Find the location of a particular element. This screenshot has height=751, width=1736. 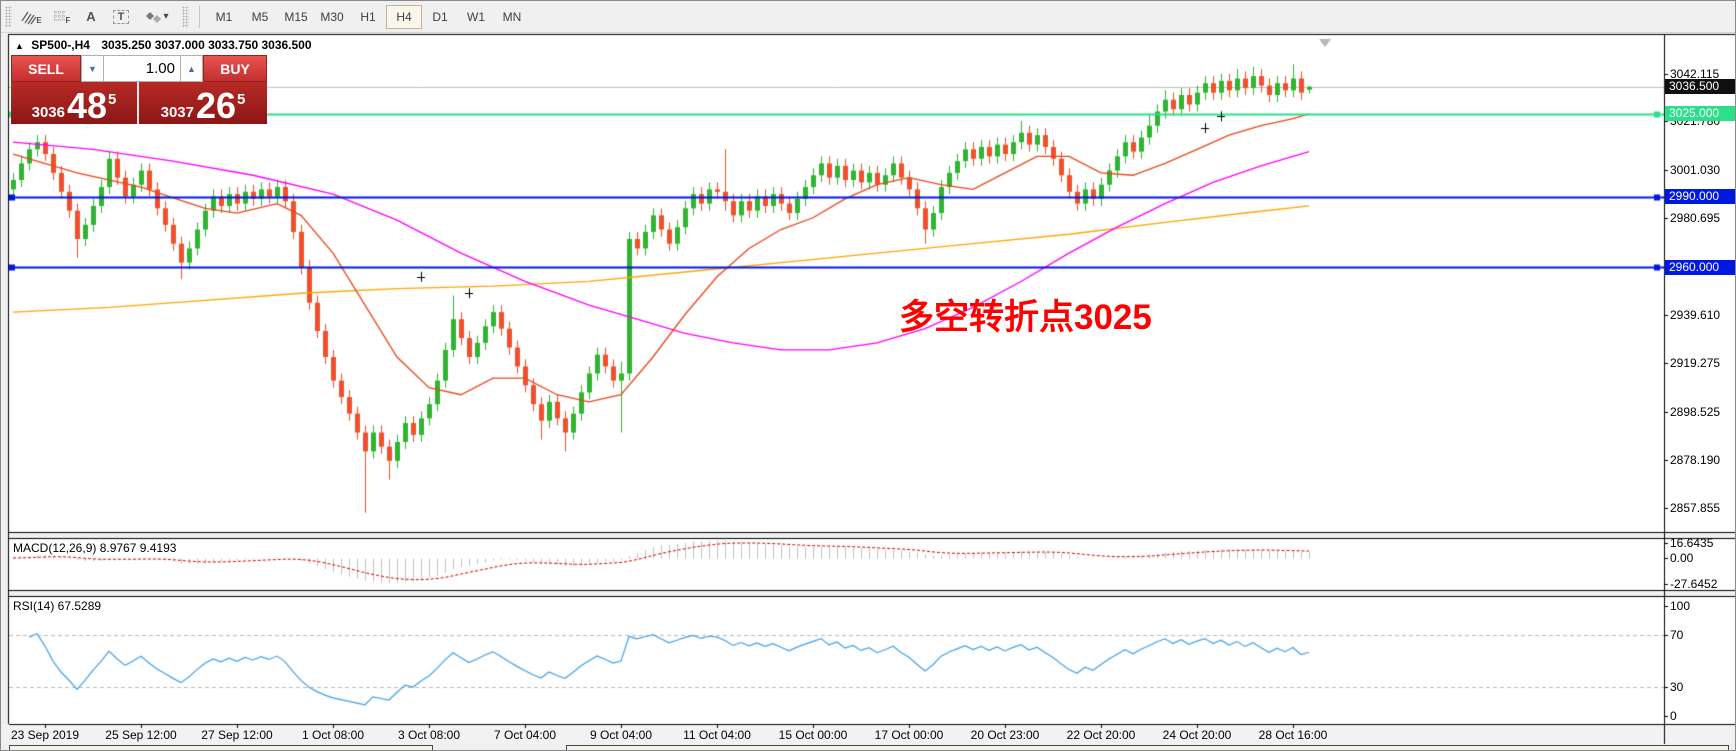

time-tick-label: 11 Oct 04:00 is located at coordinates (717, 735).